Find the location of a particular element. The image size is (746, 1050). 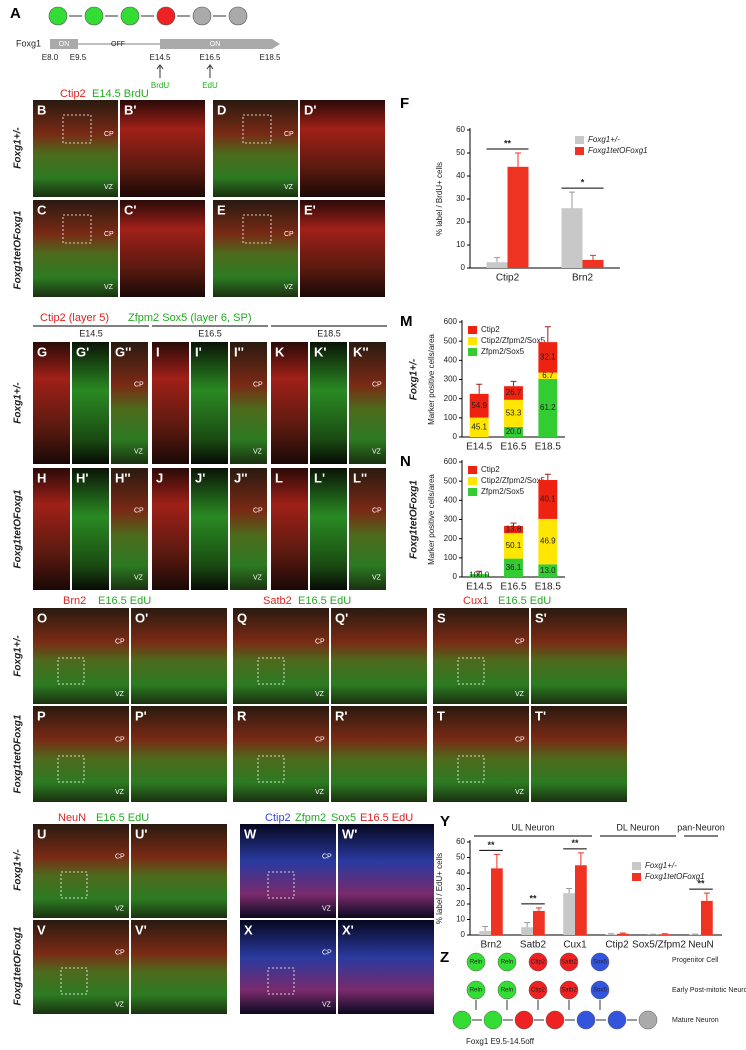

y-tick-label: 300 is located at coordinates (451, 379).